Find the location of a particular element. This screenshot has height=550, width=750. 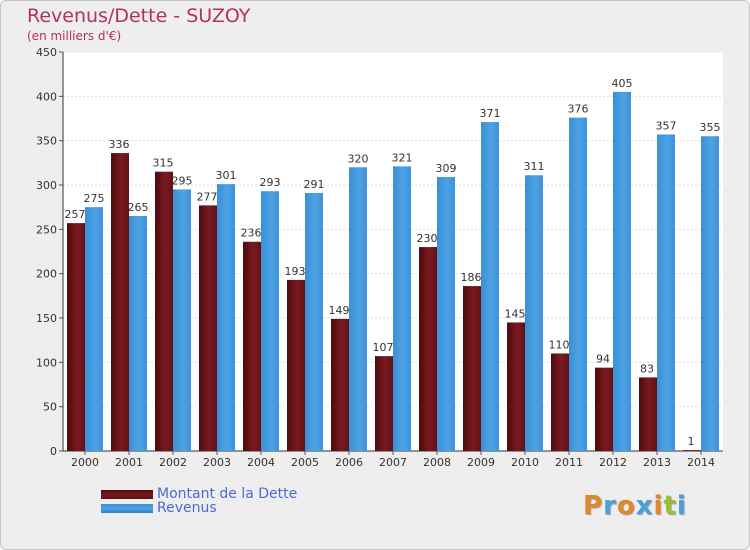

x-tick-label: 2007 is located at coordinates (393, 462).